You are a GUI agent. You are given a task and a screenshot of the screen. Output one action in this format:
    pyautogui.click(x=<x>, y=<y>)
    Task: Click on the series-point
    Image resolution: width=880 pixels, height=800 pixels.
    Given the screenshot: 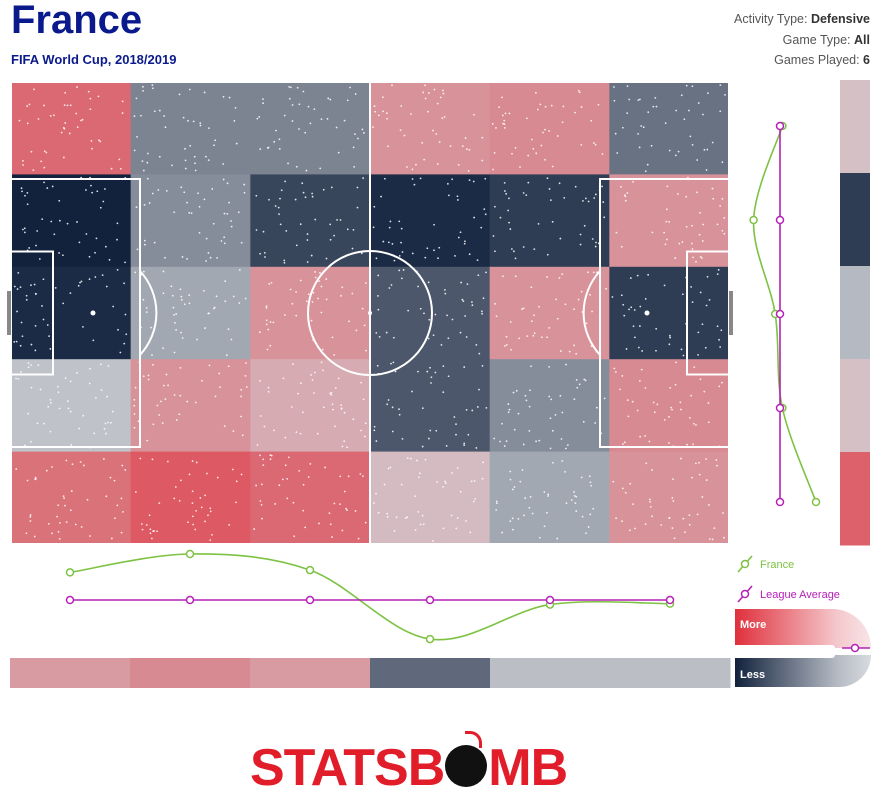 What is the action you would take?
    pyautogui.click(x=550, y=600)
    